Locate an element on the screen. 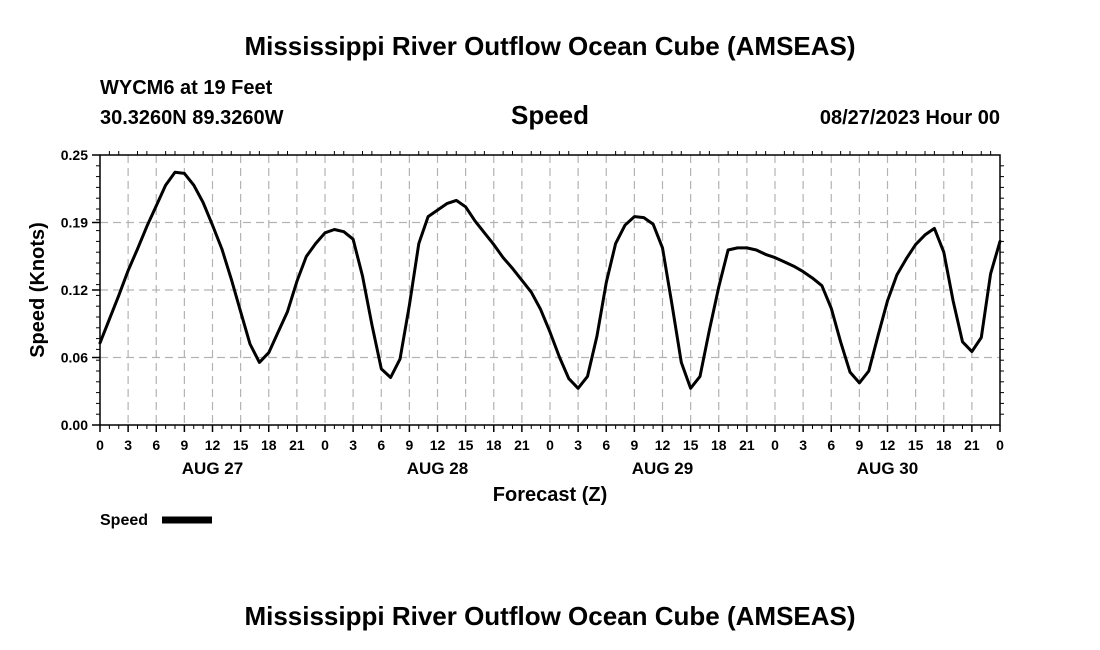 The width and height of the screenshot is (1100, 650). y-tick-label: 0.12 is located at coordinates (74, 290).